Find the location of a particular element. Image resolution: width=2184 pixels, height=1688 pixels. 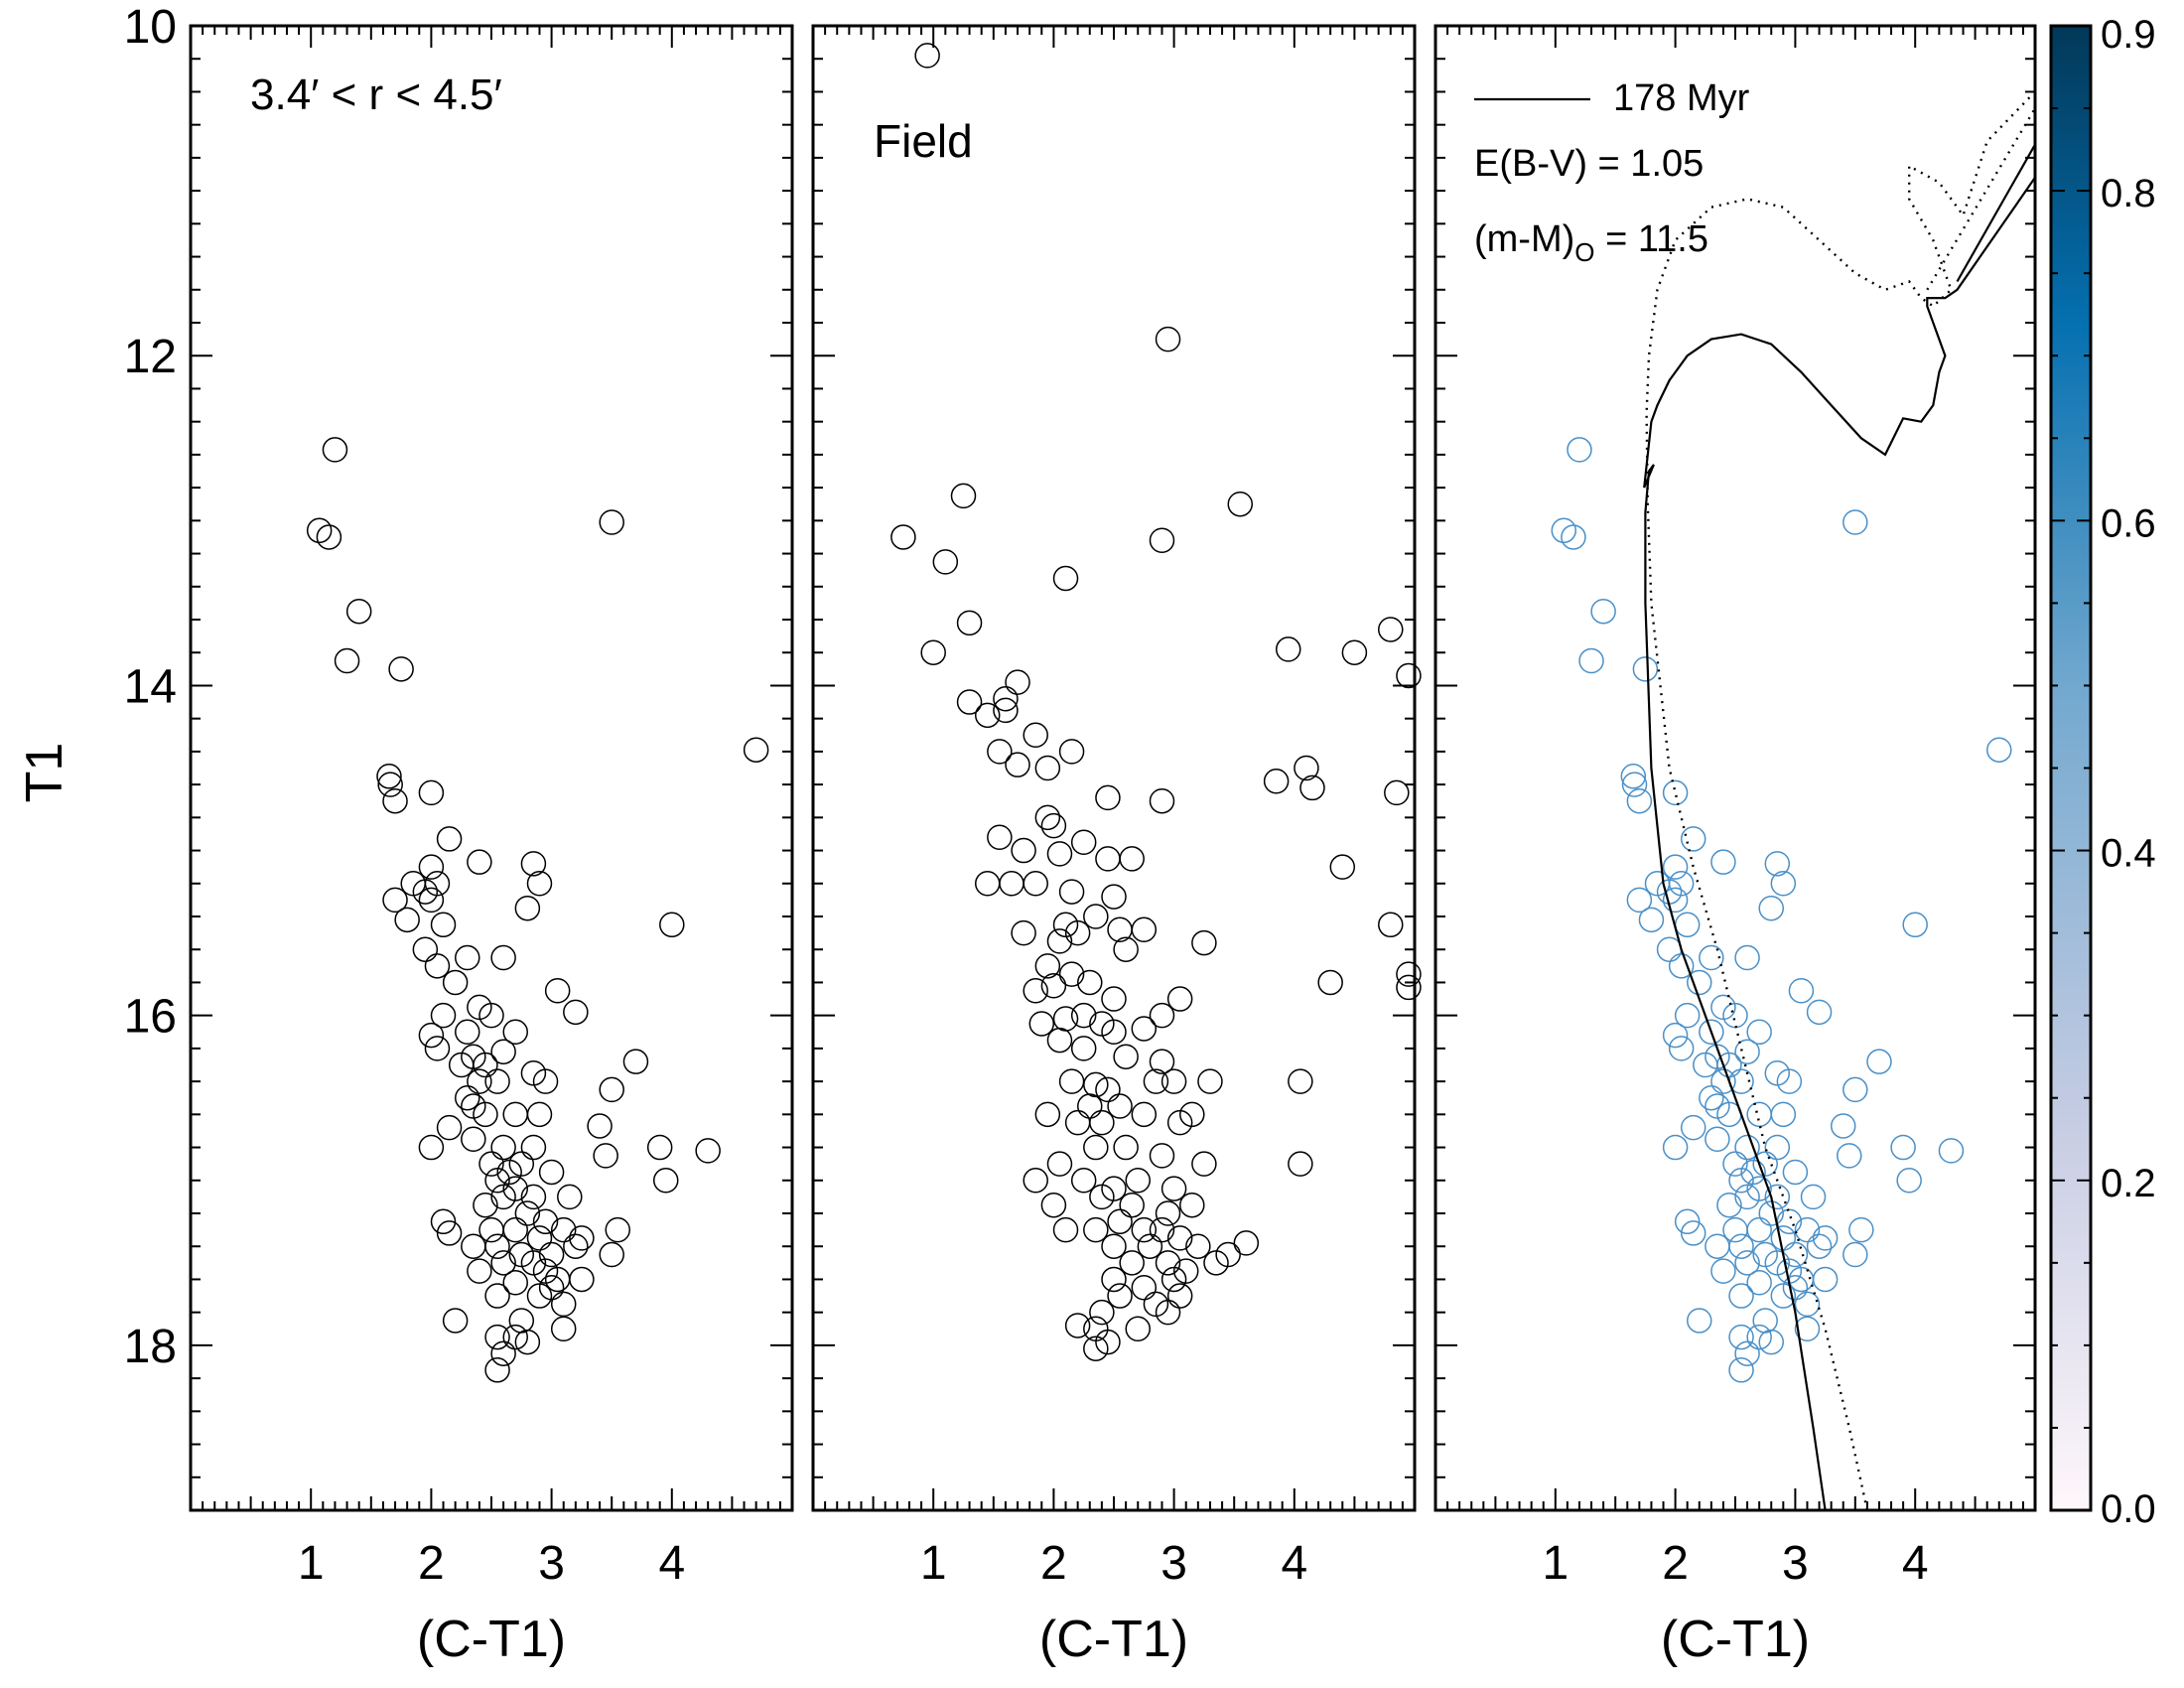

x-tick-label: 4 is located at coordinates (671, 1563).